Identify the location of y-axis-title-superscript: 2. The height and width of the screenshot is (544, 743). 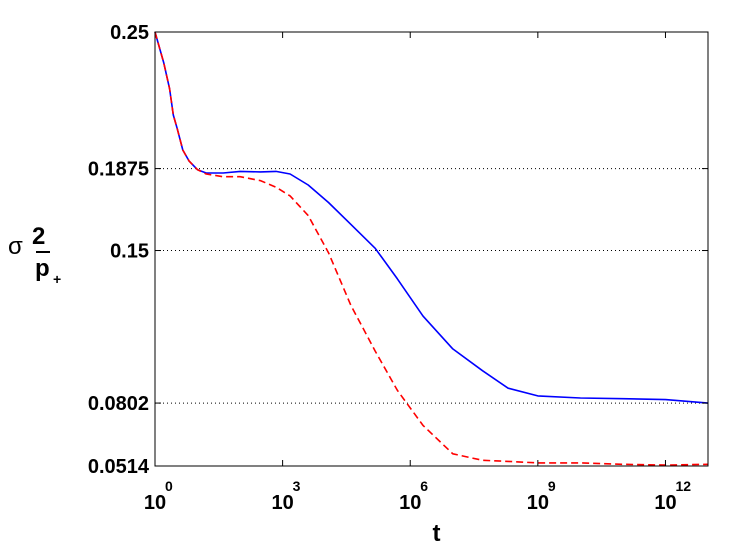
(38, 236).